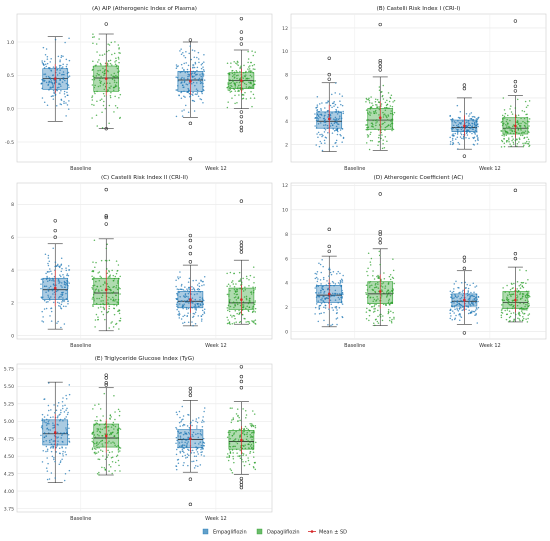 This screenshot has width=550, height=541. I want to click on y-tick-label: 6, so click(286, 259).